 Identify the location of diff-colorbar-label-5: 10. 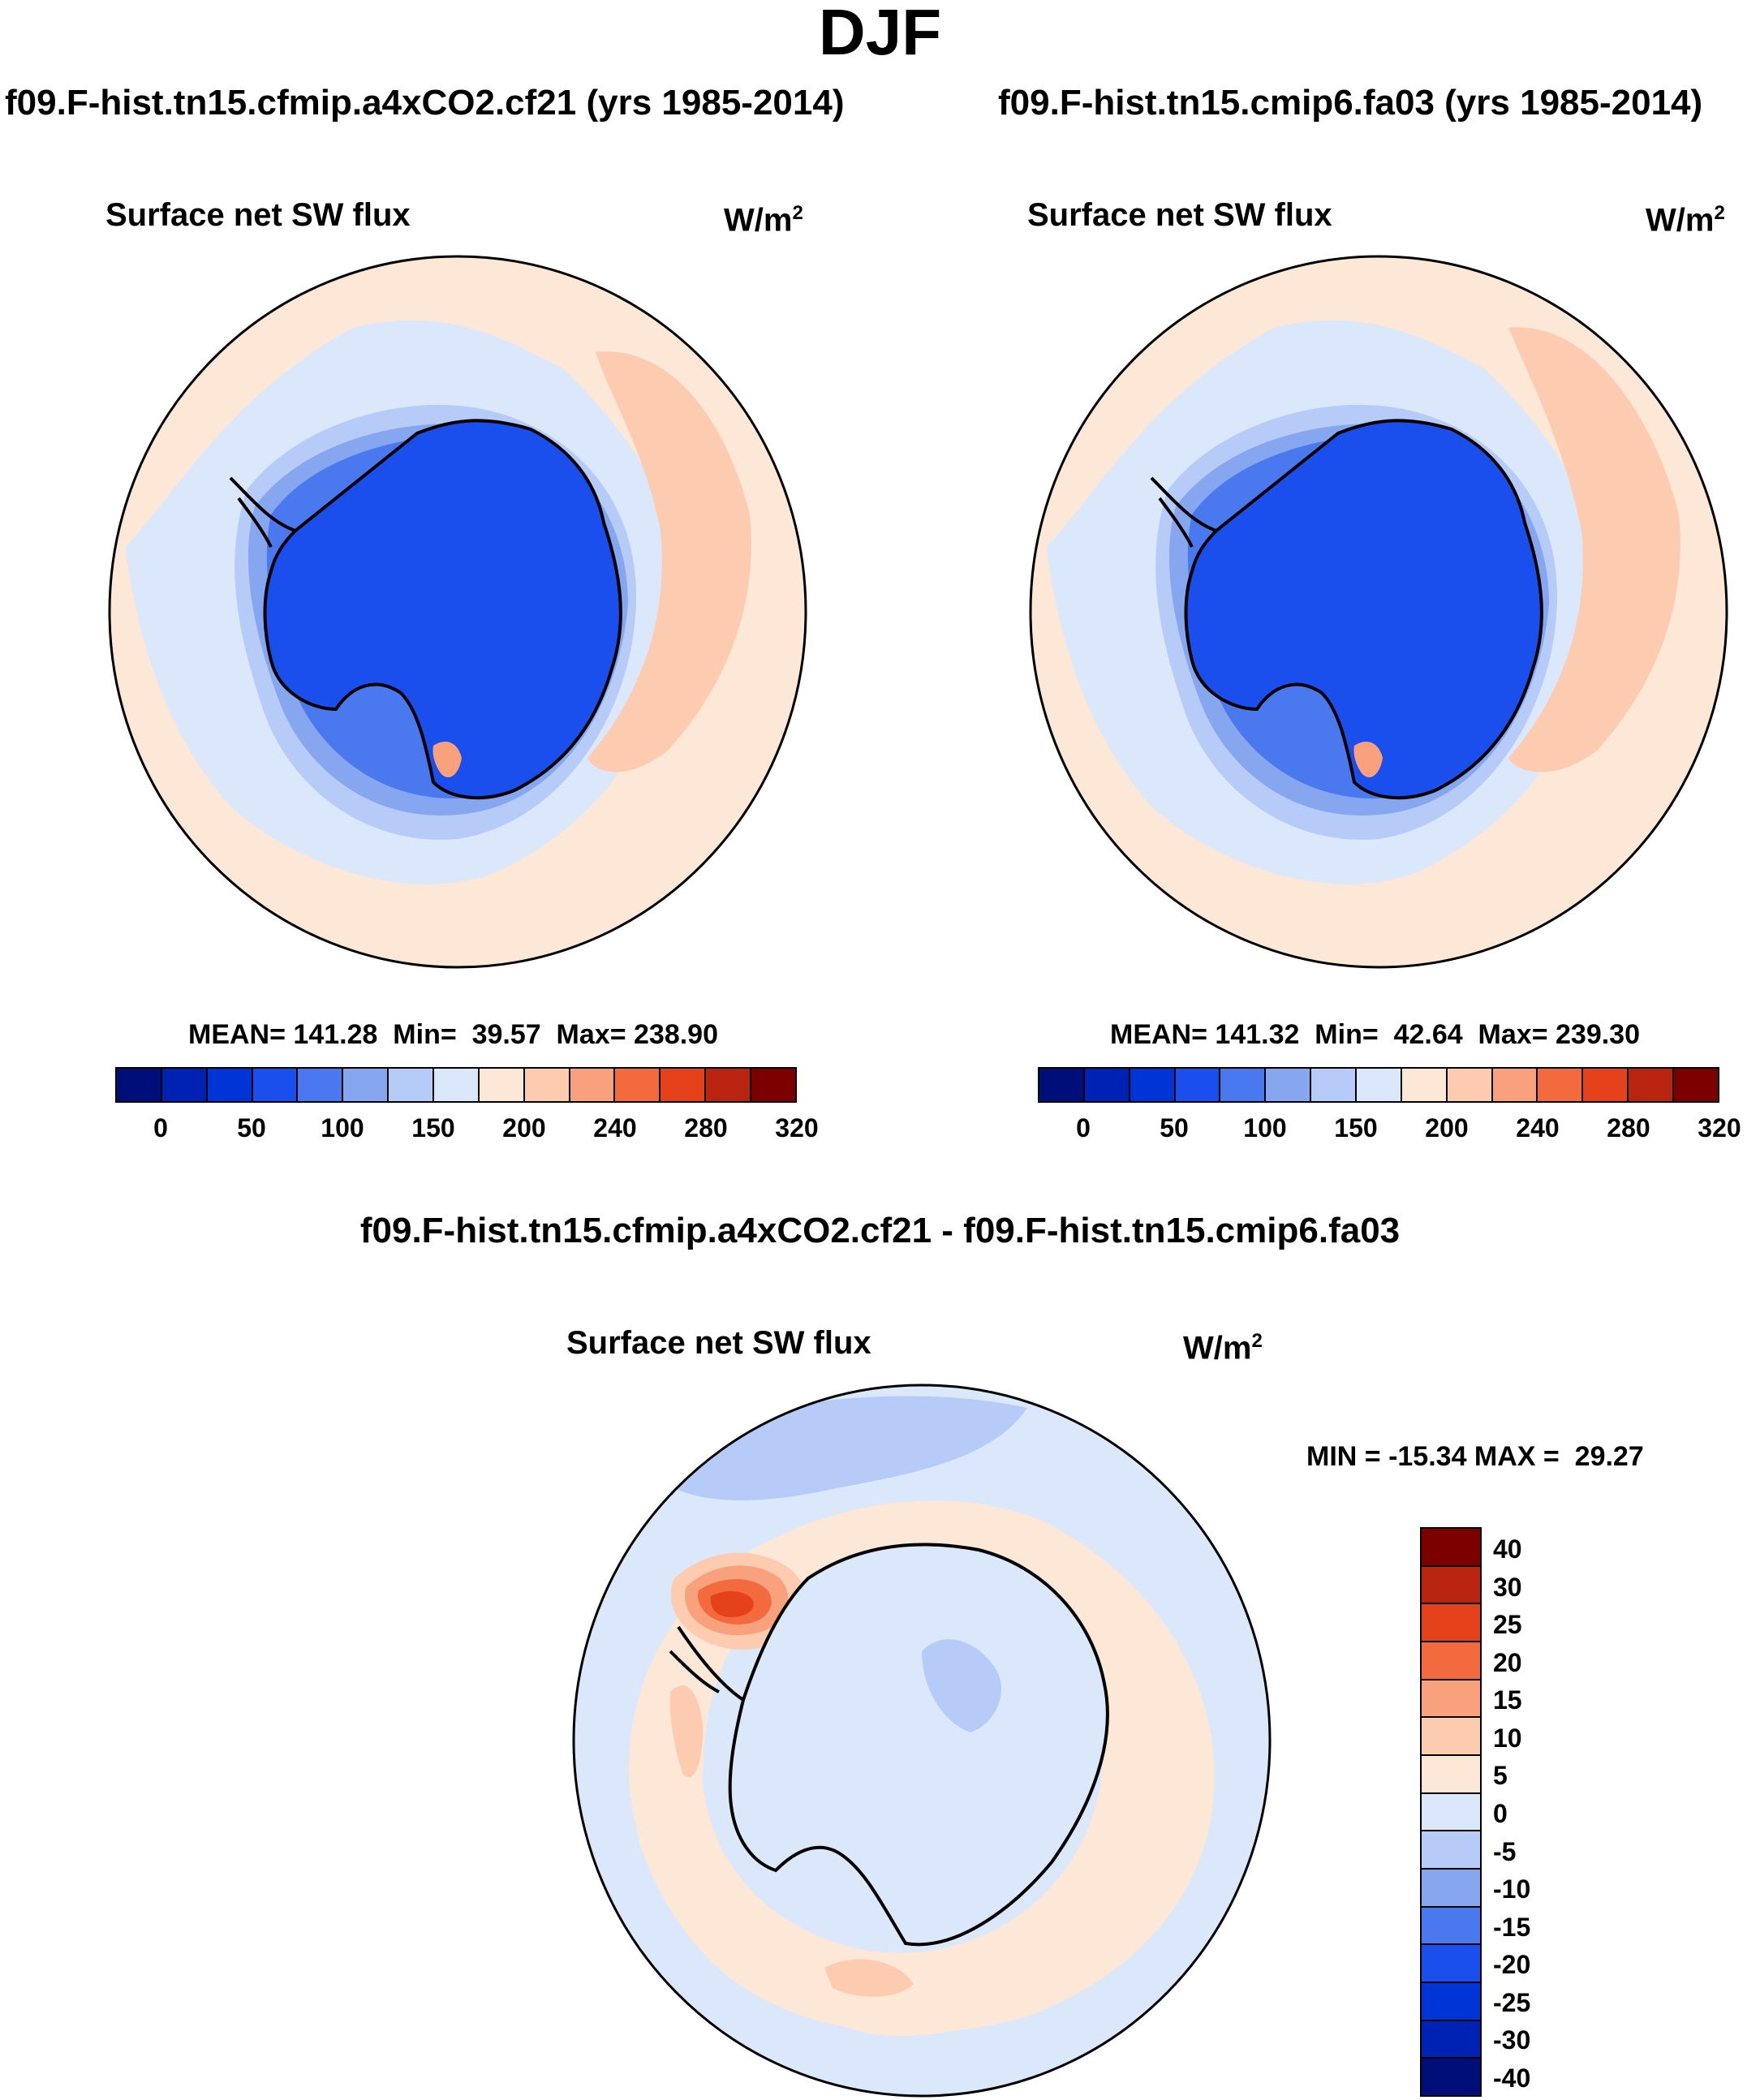
(1507, 1738).